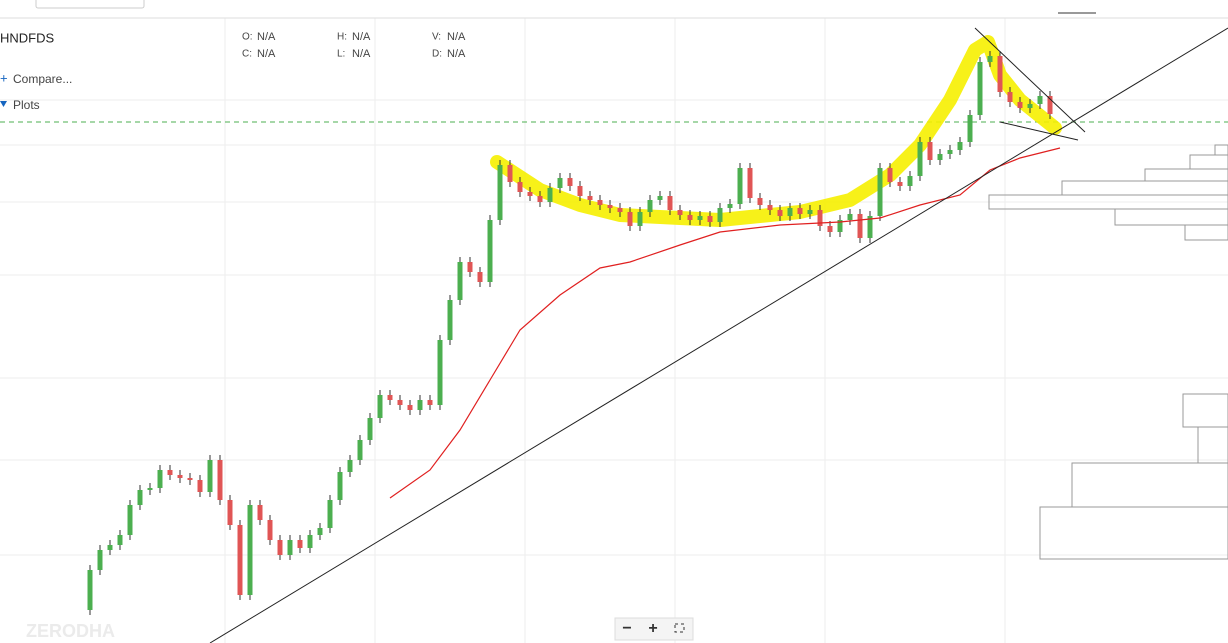 The width and height of the screenshot is (1228, 643). Describe the element at coordinates (90, 4) in the screenshot. I see `search-box` at that location.